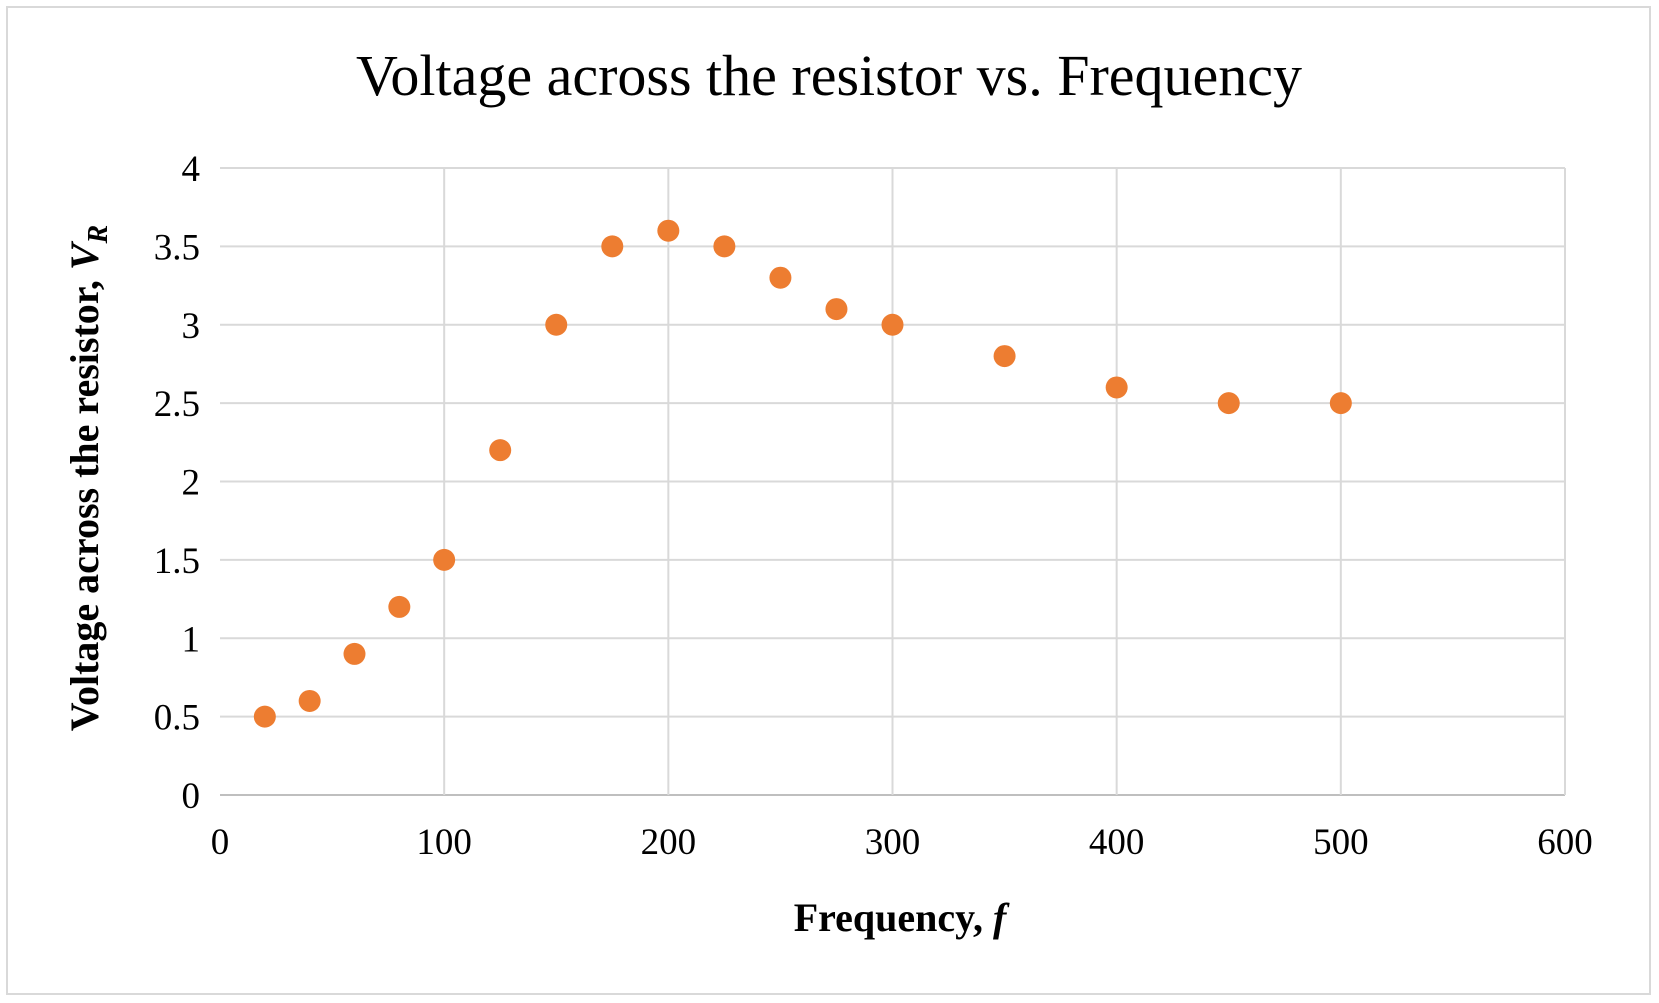 Image resolution: width=1659 pixels, height=1003 pixels. What do you see at coordinates (191, 169) in the screenshot?
I see `y-tick-label: 4` at bounding box center [191, 169].